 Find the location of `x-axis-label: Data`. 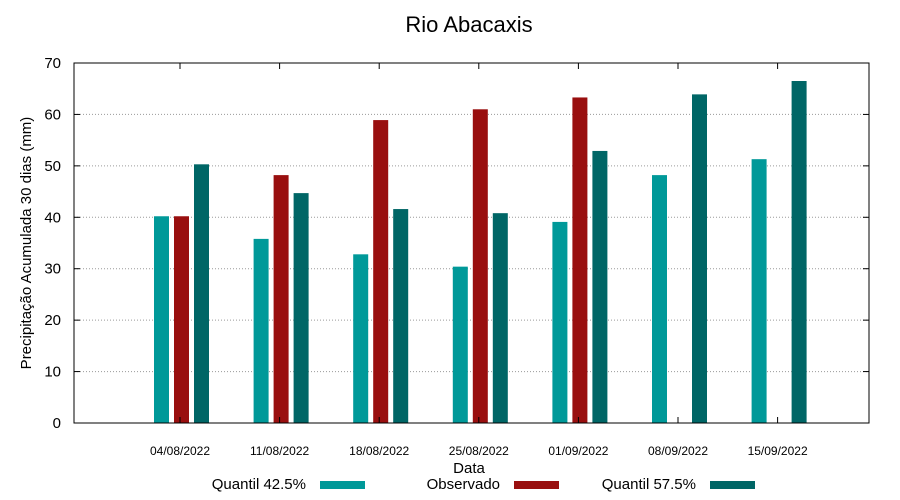

x-axis-label: Data is located at coordinates (469, 468).